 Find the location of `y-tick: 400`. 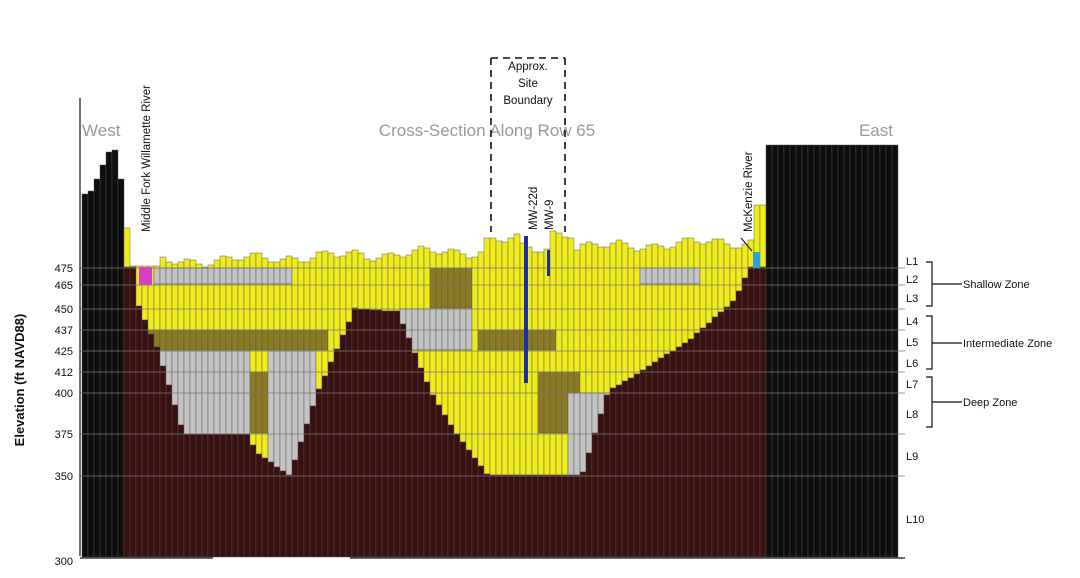

y-tick: 400 is located at coordinates (64, 394).